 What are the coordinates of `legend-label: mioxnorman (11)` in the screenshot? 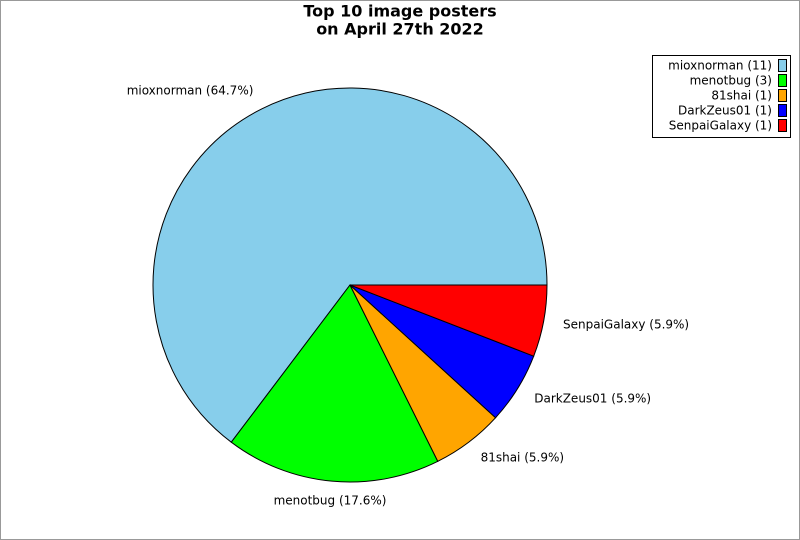 It's located at (720, 66).